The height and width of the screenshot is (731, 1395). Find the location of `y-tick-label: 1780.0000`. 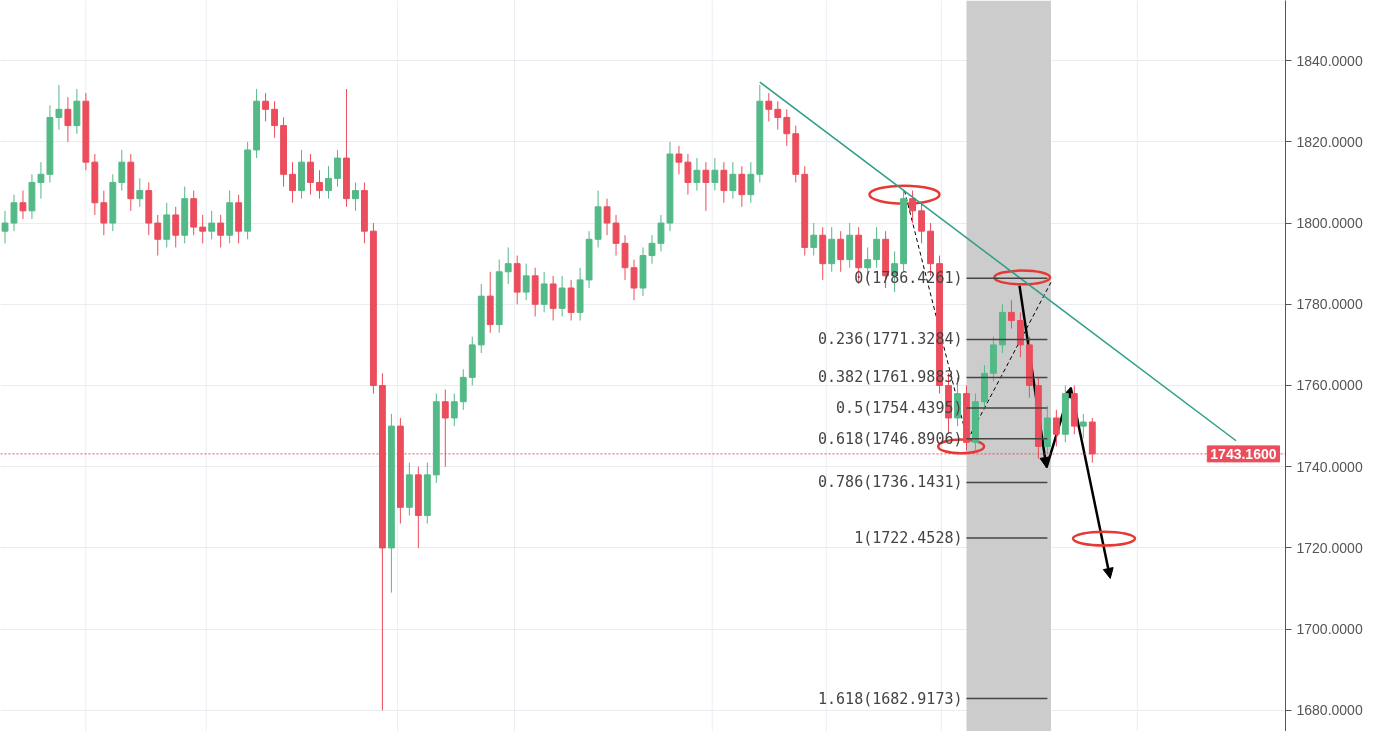

y-tick-label: 1780.0000 is located at coordinates (1329, 304).